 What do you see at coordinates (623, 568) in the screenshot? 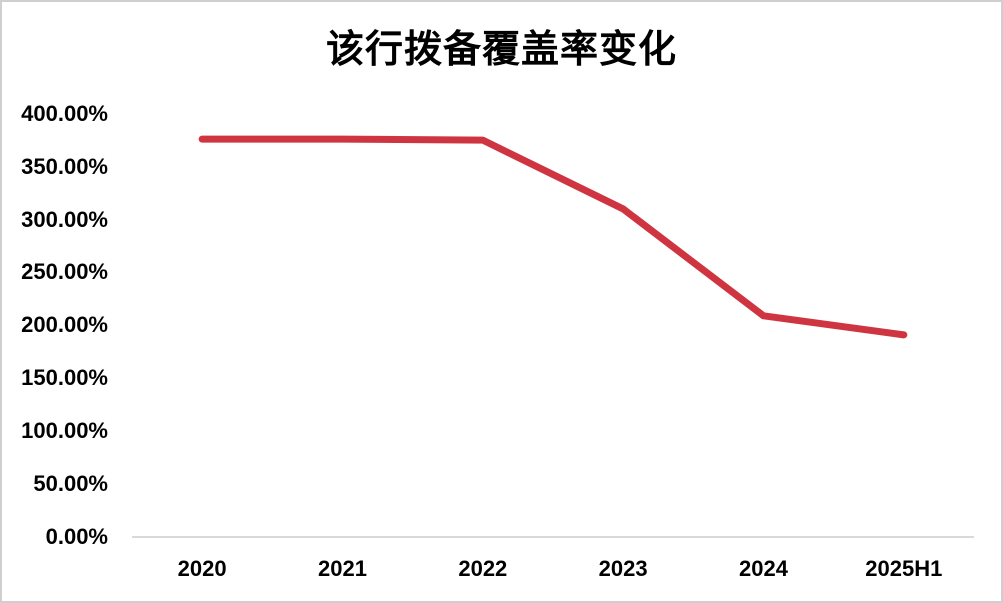
I see `x-axis-tick-label: 2023` at bounding box center [623, 568].